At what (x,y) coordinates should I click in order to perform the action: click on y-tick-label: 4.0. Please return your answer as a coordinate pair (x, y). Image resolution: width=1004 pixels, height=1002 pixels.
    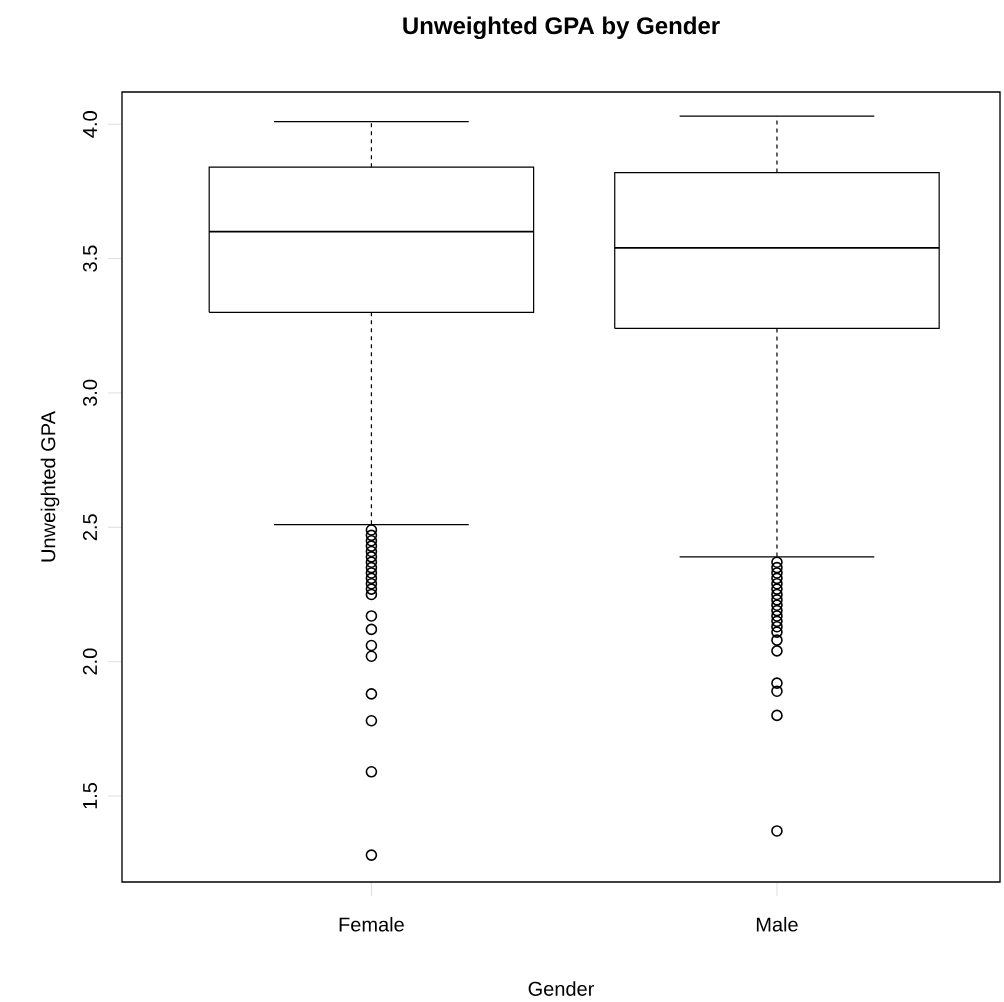
    Looking at the image, I should click on (90, 124).